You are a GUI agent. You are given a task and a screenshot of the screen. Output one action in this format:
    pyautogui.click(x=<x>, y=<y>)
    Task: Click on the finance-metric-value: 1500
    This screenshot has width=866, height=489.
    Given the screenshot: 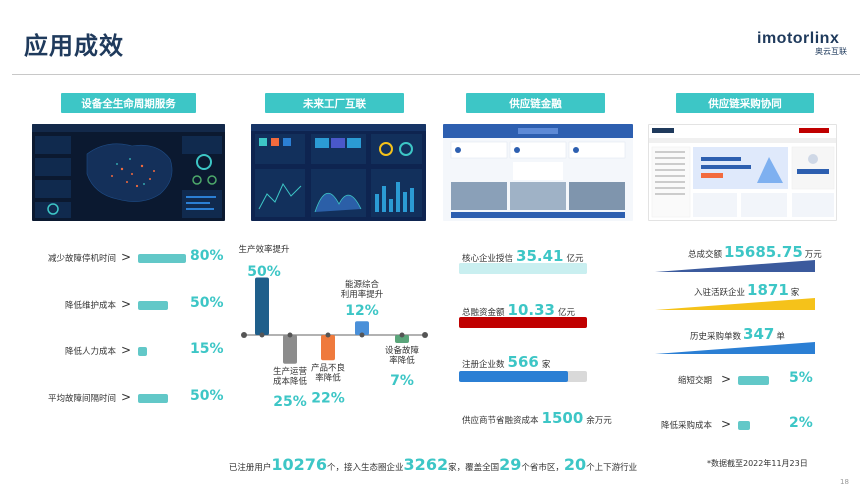 What is the action you would take?
    pyautogui.click(x=562, y=418)
    